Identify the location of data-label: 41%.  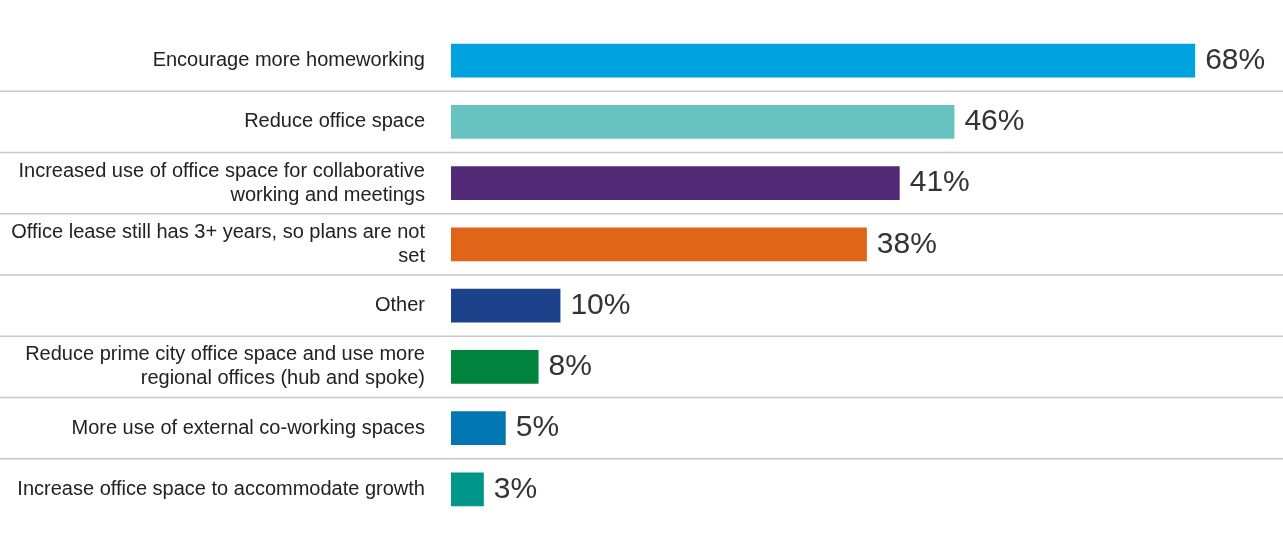
(939, 181).